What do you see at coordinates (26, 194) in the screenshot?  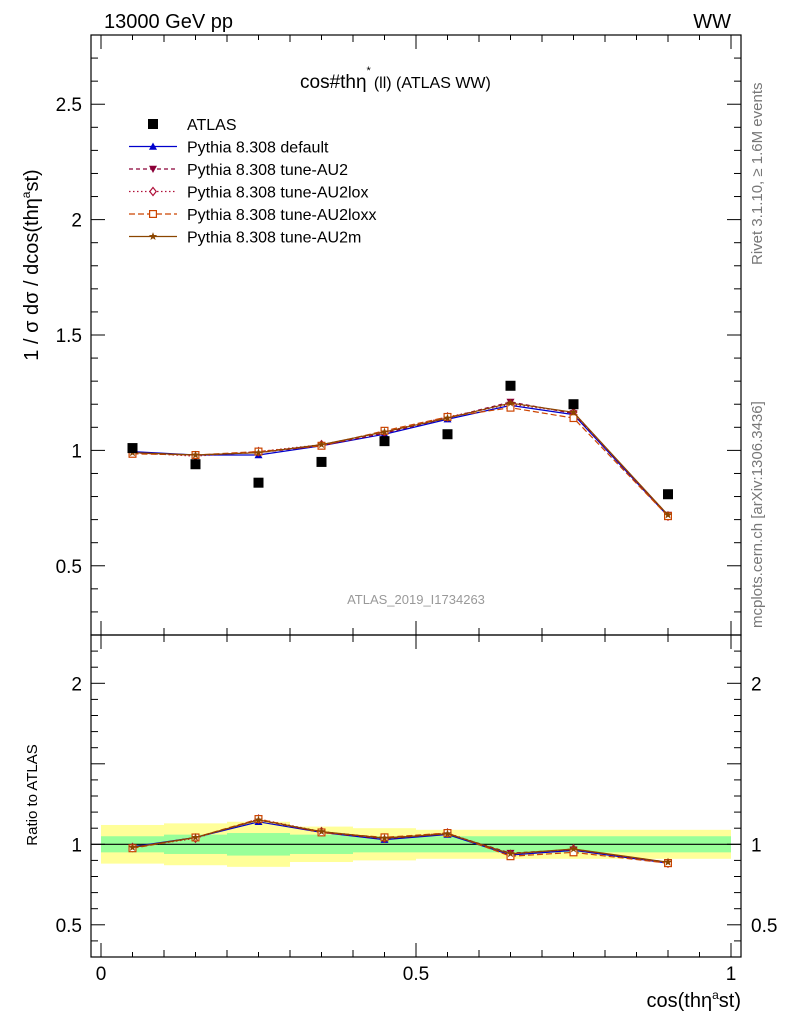 I see `y-axis-label-sup: a` at bounding box center [26, 194].